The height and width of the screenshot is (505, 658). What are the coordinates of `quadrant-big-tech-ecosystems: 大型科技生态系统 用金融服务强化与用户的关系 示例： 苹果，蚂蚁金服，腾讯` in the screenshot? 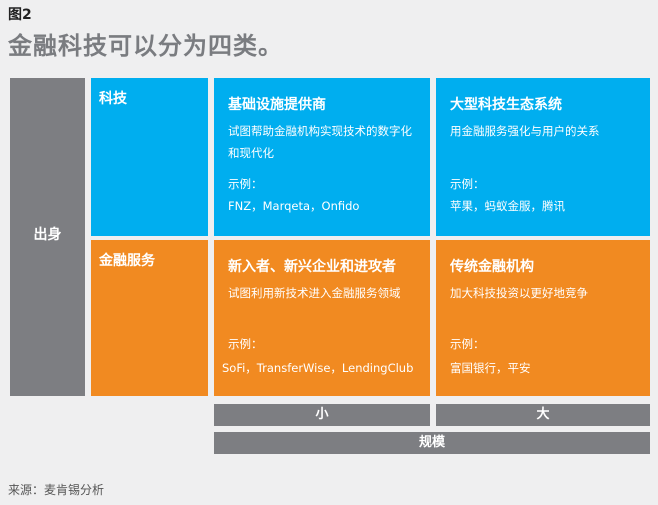 It's located at (543, 157).